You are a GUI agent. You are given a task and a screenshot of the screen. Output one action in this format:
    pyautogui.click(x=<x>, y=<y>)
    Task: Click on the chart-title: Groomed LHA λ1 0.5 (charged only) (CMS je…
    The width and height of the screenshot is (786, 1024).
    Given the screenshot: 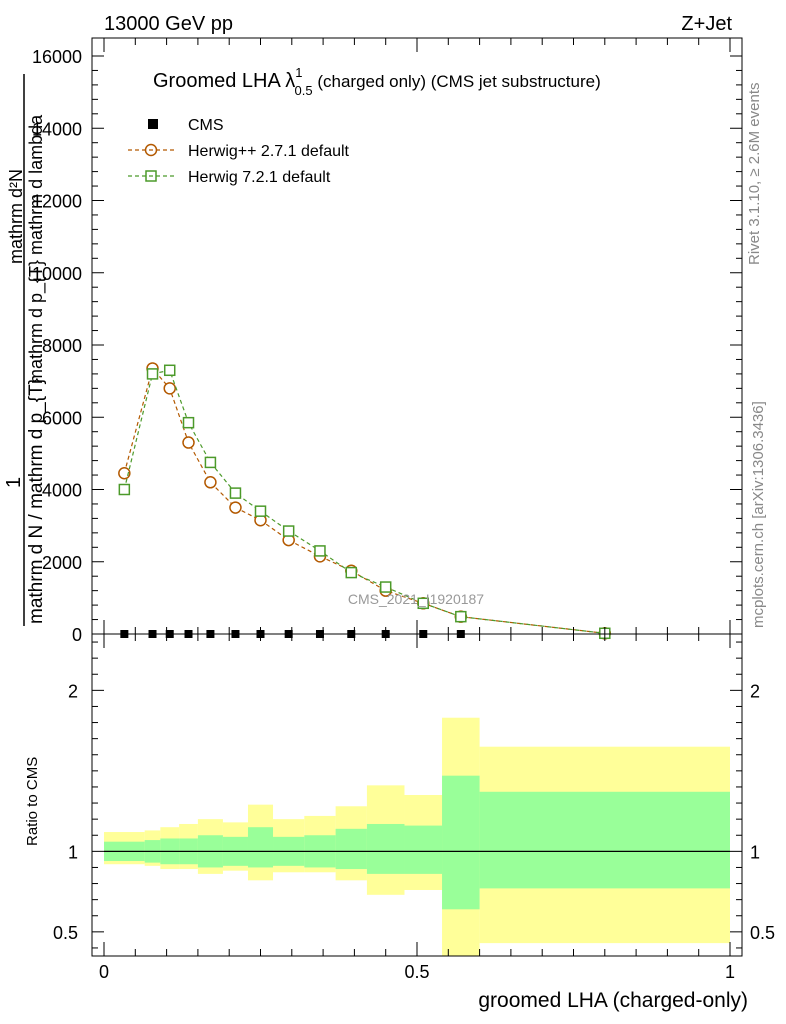 What is the action you would take?
    pyautogui.click(x=377, y=81)
    